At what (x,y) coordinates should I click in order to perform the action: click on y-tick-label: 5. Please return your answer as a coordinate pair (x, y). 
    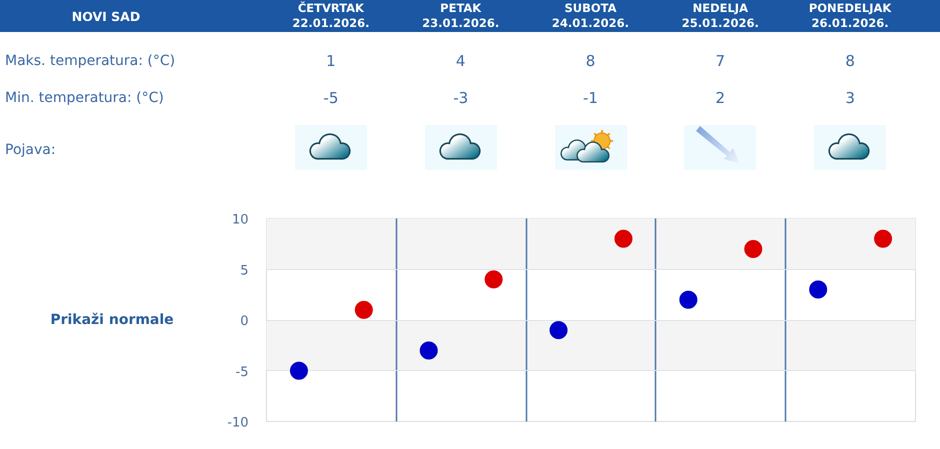
    Looking at the image, I should click on (244, 270).